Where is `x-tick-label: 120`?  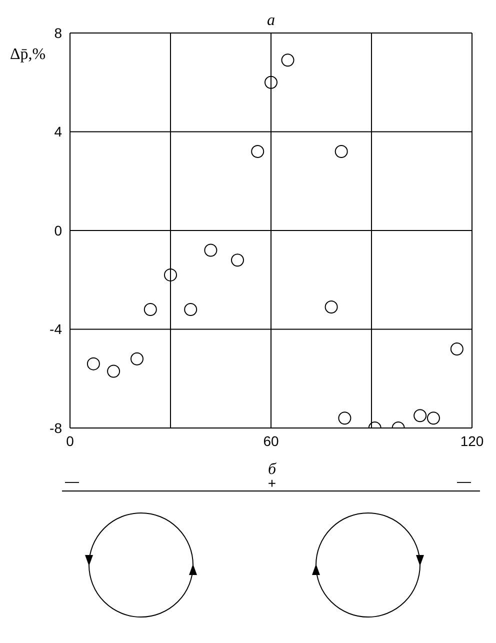
x-tick-label: 120 is located at coordinates (472, 440).